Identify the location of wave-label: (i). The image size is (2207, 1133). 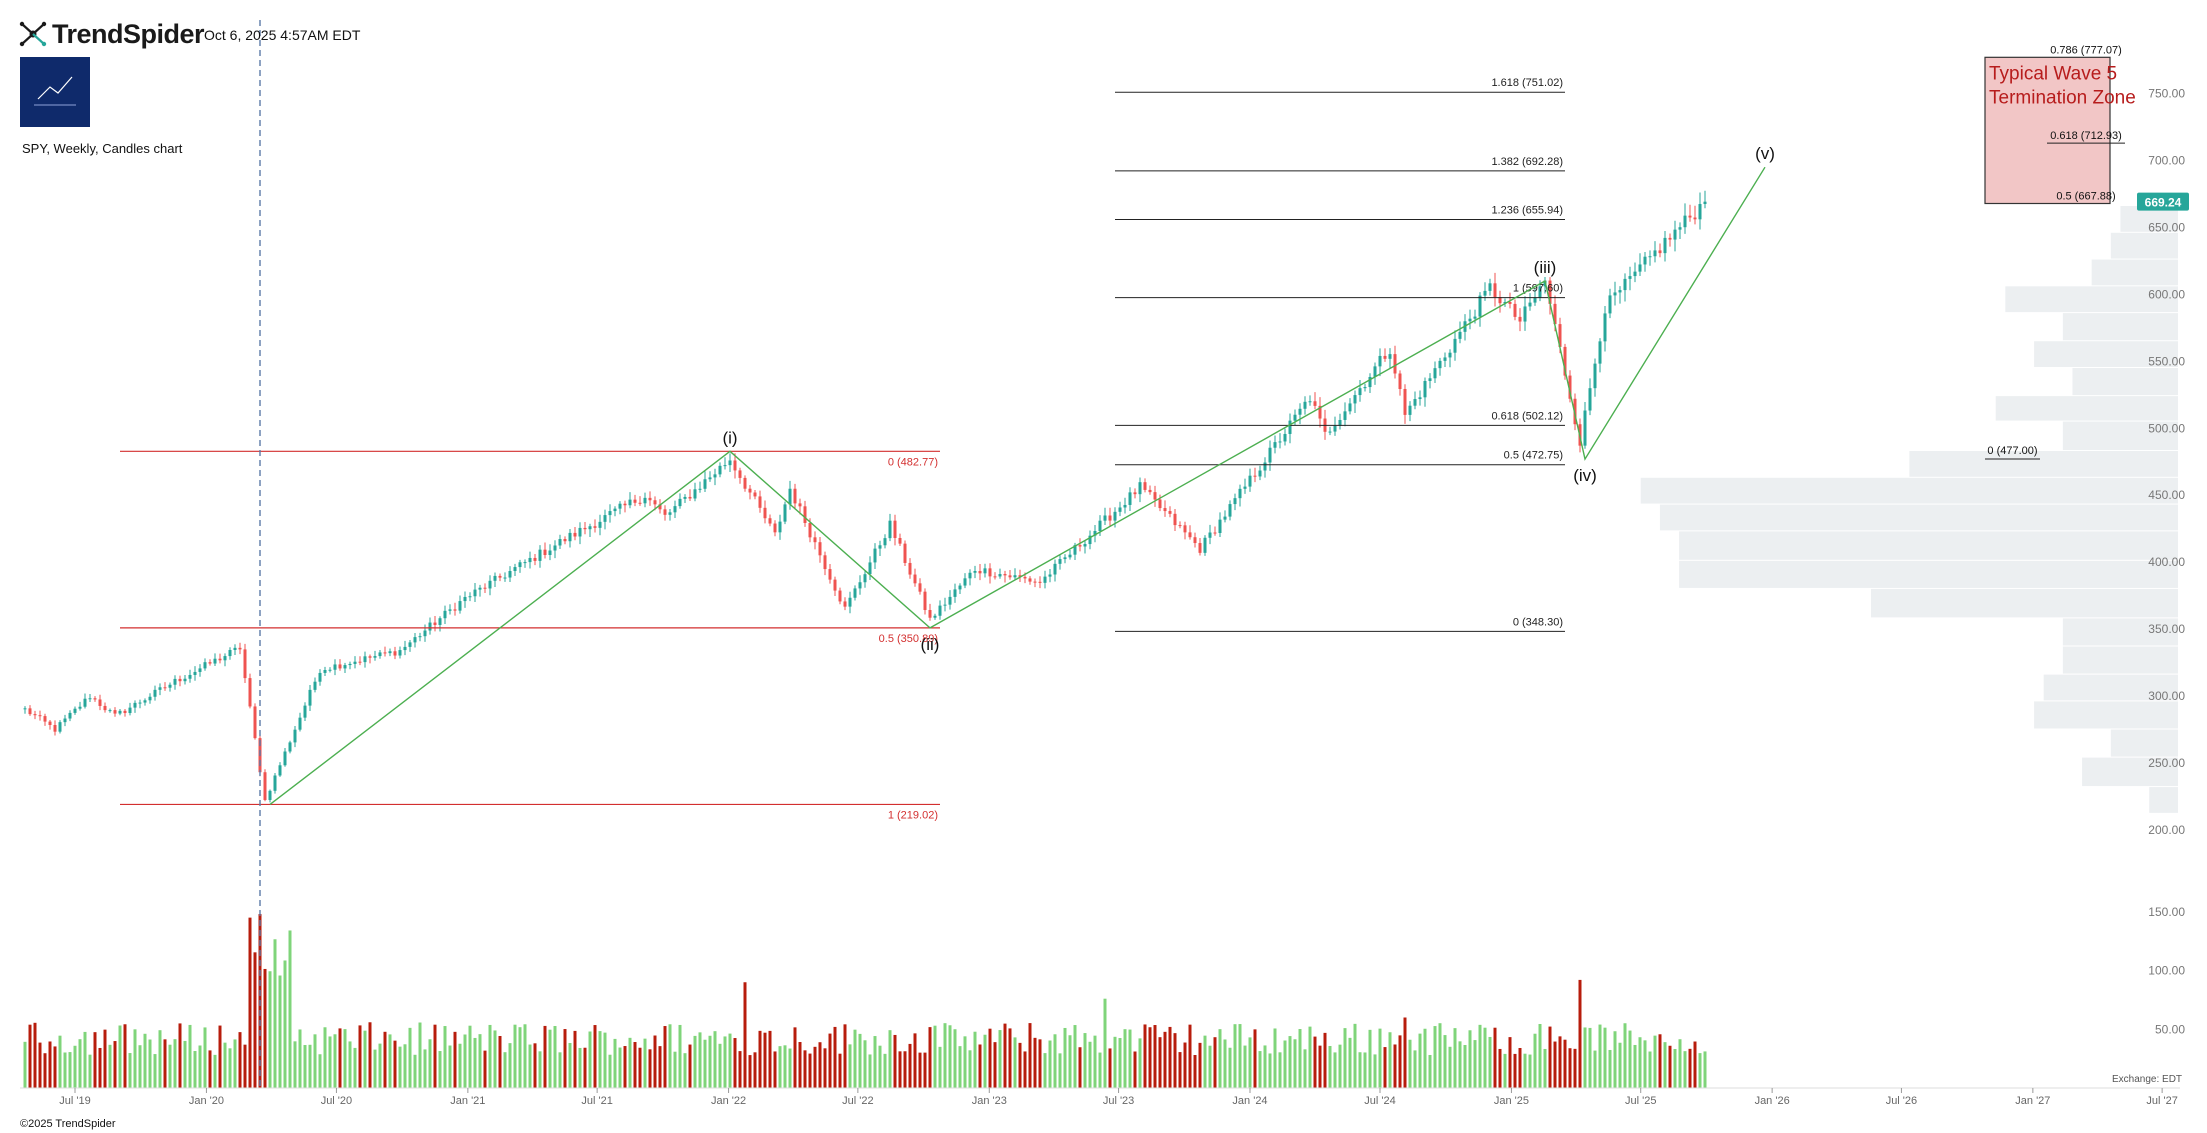
(729, 437).